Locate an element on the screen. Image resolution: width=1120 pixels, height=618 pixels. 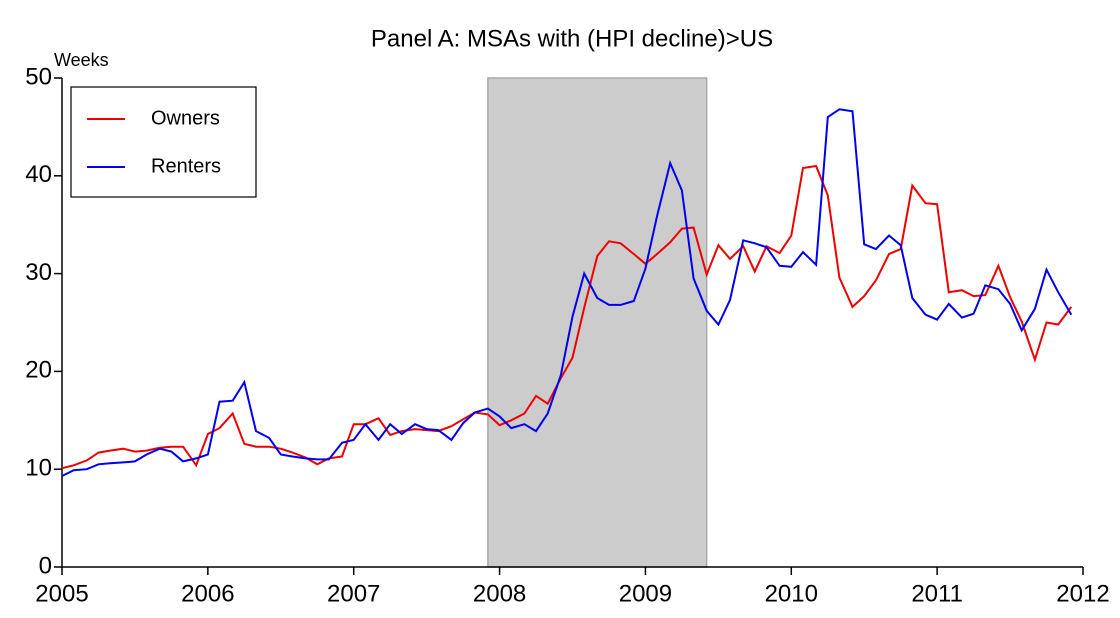
x-tick-label: 2008 is located at coordinates (499, 593).